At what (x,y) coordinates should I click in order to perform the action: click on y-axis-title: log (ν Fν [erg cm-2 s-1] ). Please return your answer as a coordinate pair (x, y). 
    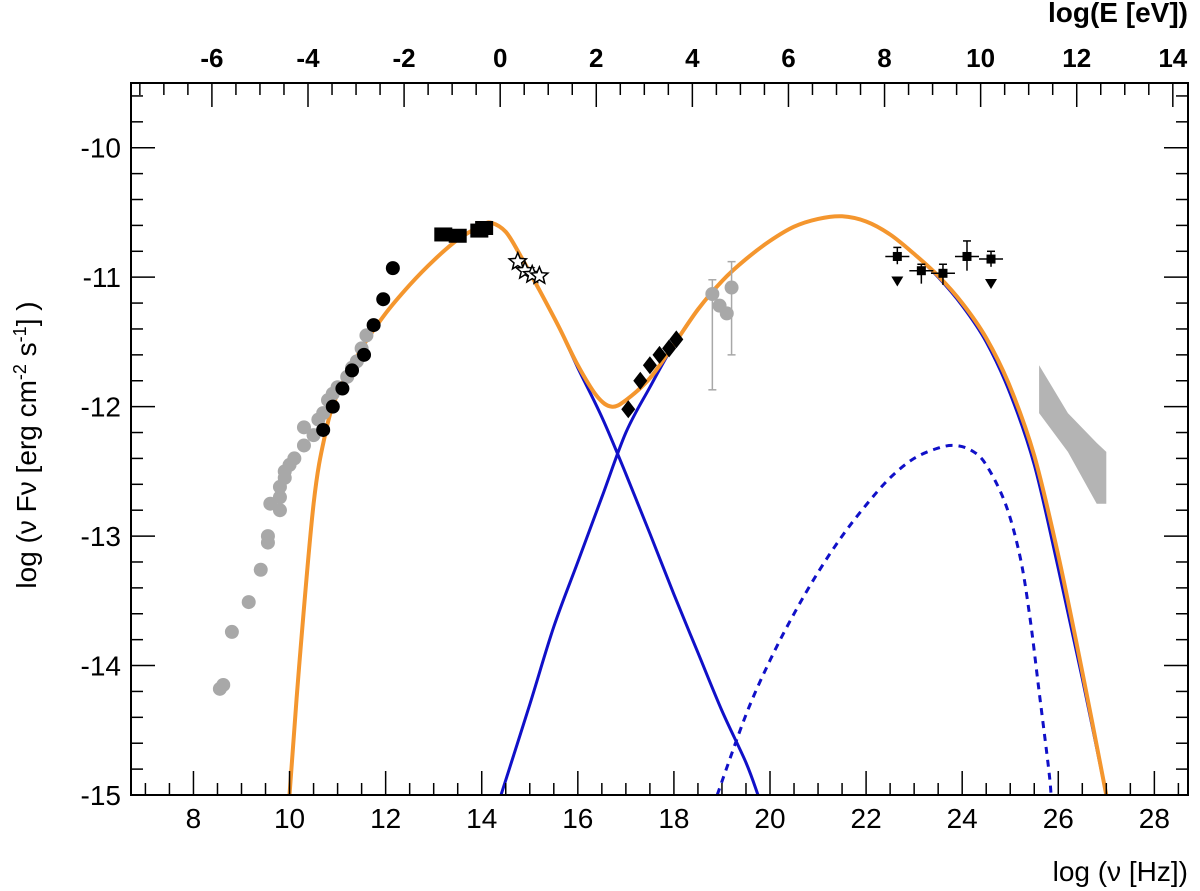
    Looking at the image, I should click on (26, 444).